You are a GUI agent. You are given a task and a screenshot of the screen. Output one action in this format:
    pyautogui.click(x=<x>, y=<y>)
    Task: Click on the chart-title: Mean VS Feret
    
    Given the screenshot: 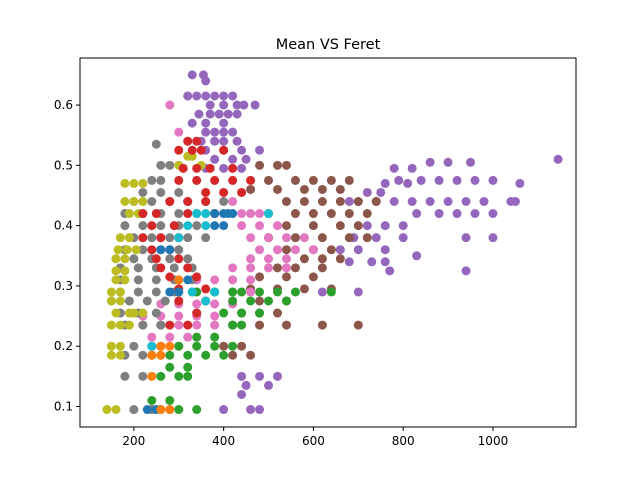 What is the action you would take?
    pyautogui.click(x=328, y=45)
    